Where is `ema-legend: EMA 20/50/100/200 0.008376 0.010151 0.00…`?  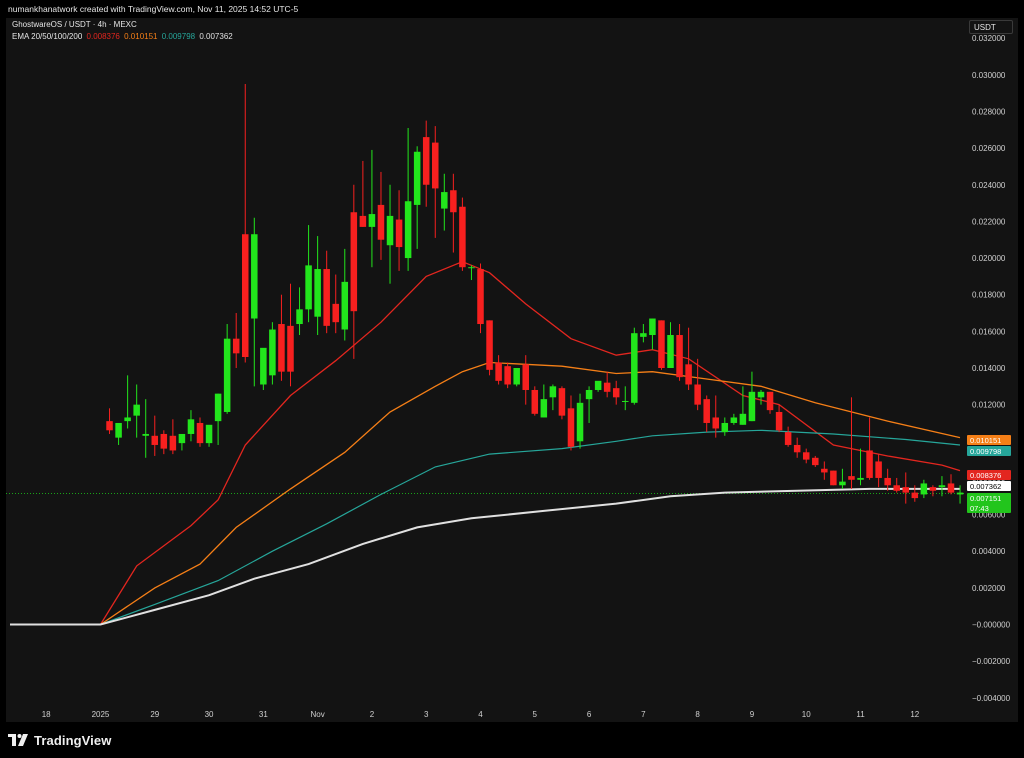
ema-legend: EMA 20/50/100/200 0.008376 0.010151 0.00… is located at coordinates (123, 36).